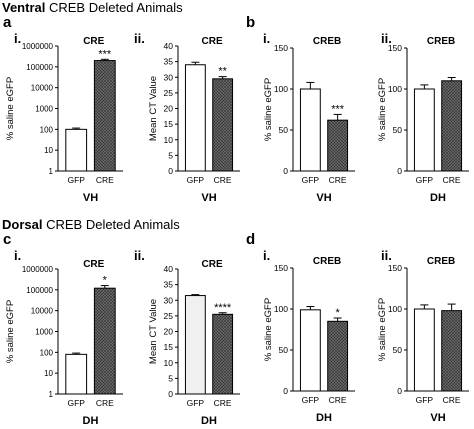 This screenshot has width=474, height=429. Describe the element at coordinates (91, 224) in the screenshot. I see `section-title-dorsal: Dorsal CREB Deleted Animals` at that location.